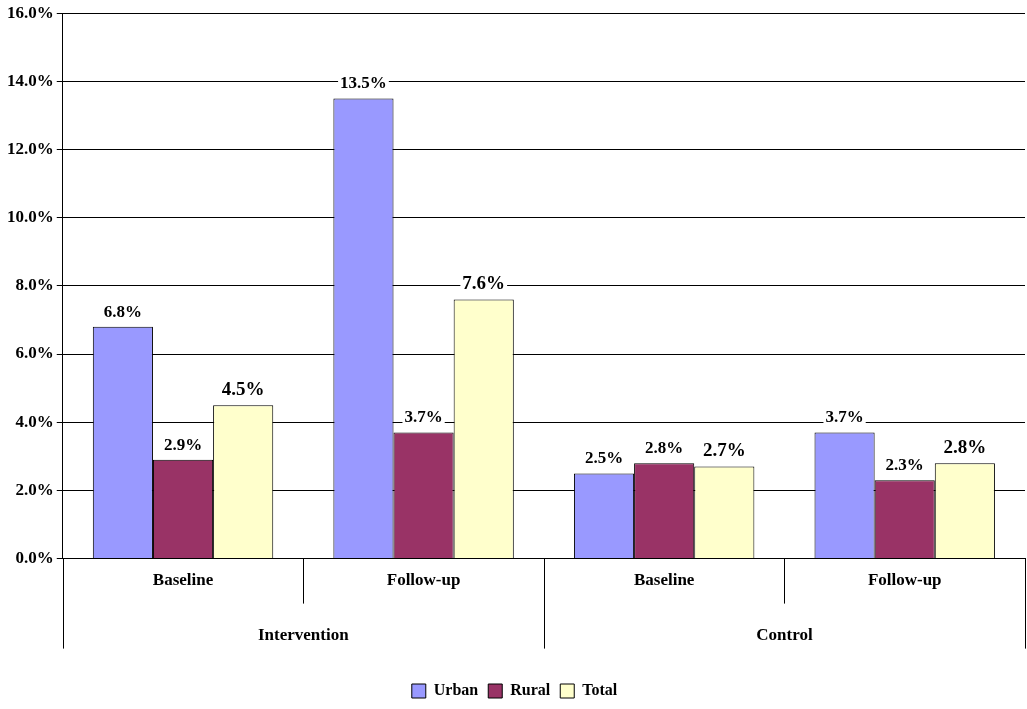 Image resolution: width=1027 pixels, height=709 pixels. Describe the element at coordinates (456, 690) in the screenshot. I see `legend-label: Urban` at that location.